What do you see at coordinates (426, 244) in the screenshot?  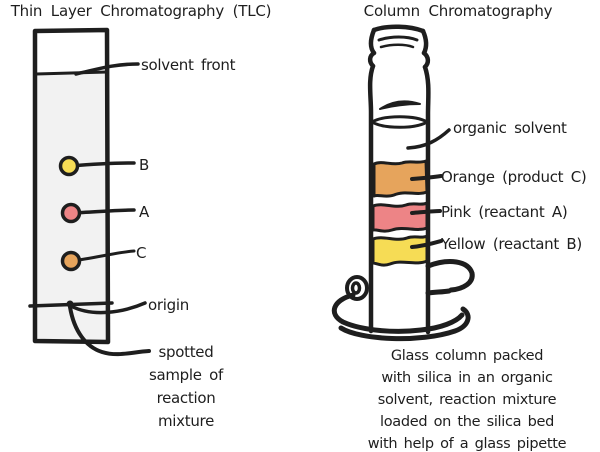 I see `tick-yellow-label` at bounding box center [426, 244].